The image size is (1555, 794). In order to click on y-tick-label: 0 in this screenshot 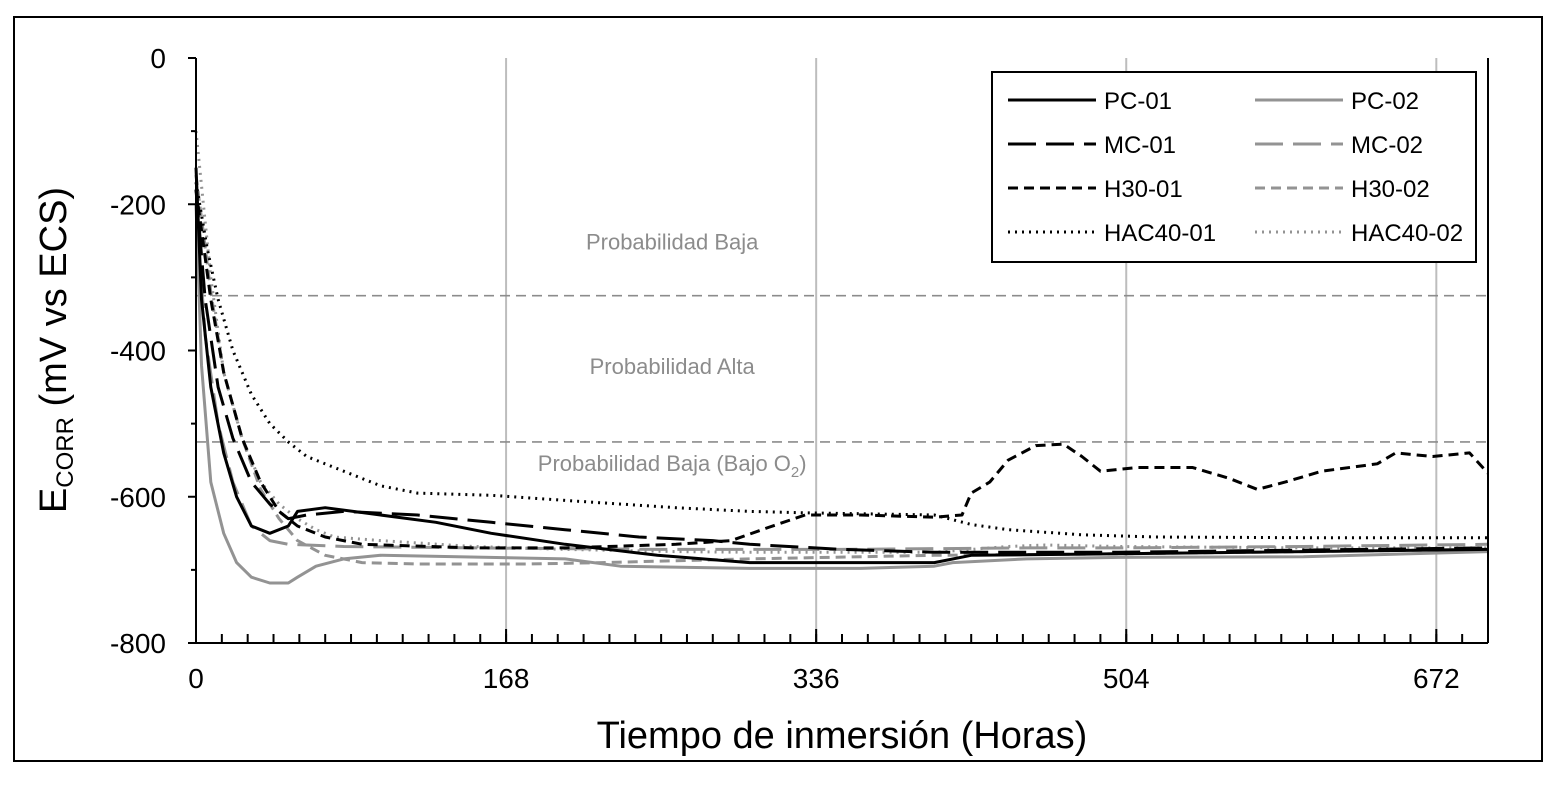, I will do `click(158, 58)`.